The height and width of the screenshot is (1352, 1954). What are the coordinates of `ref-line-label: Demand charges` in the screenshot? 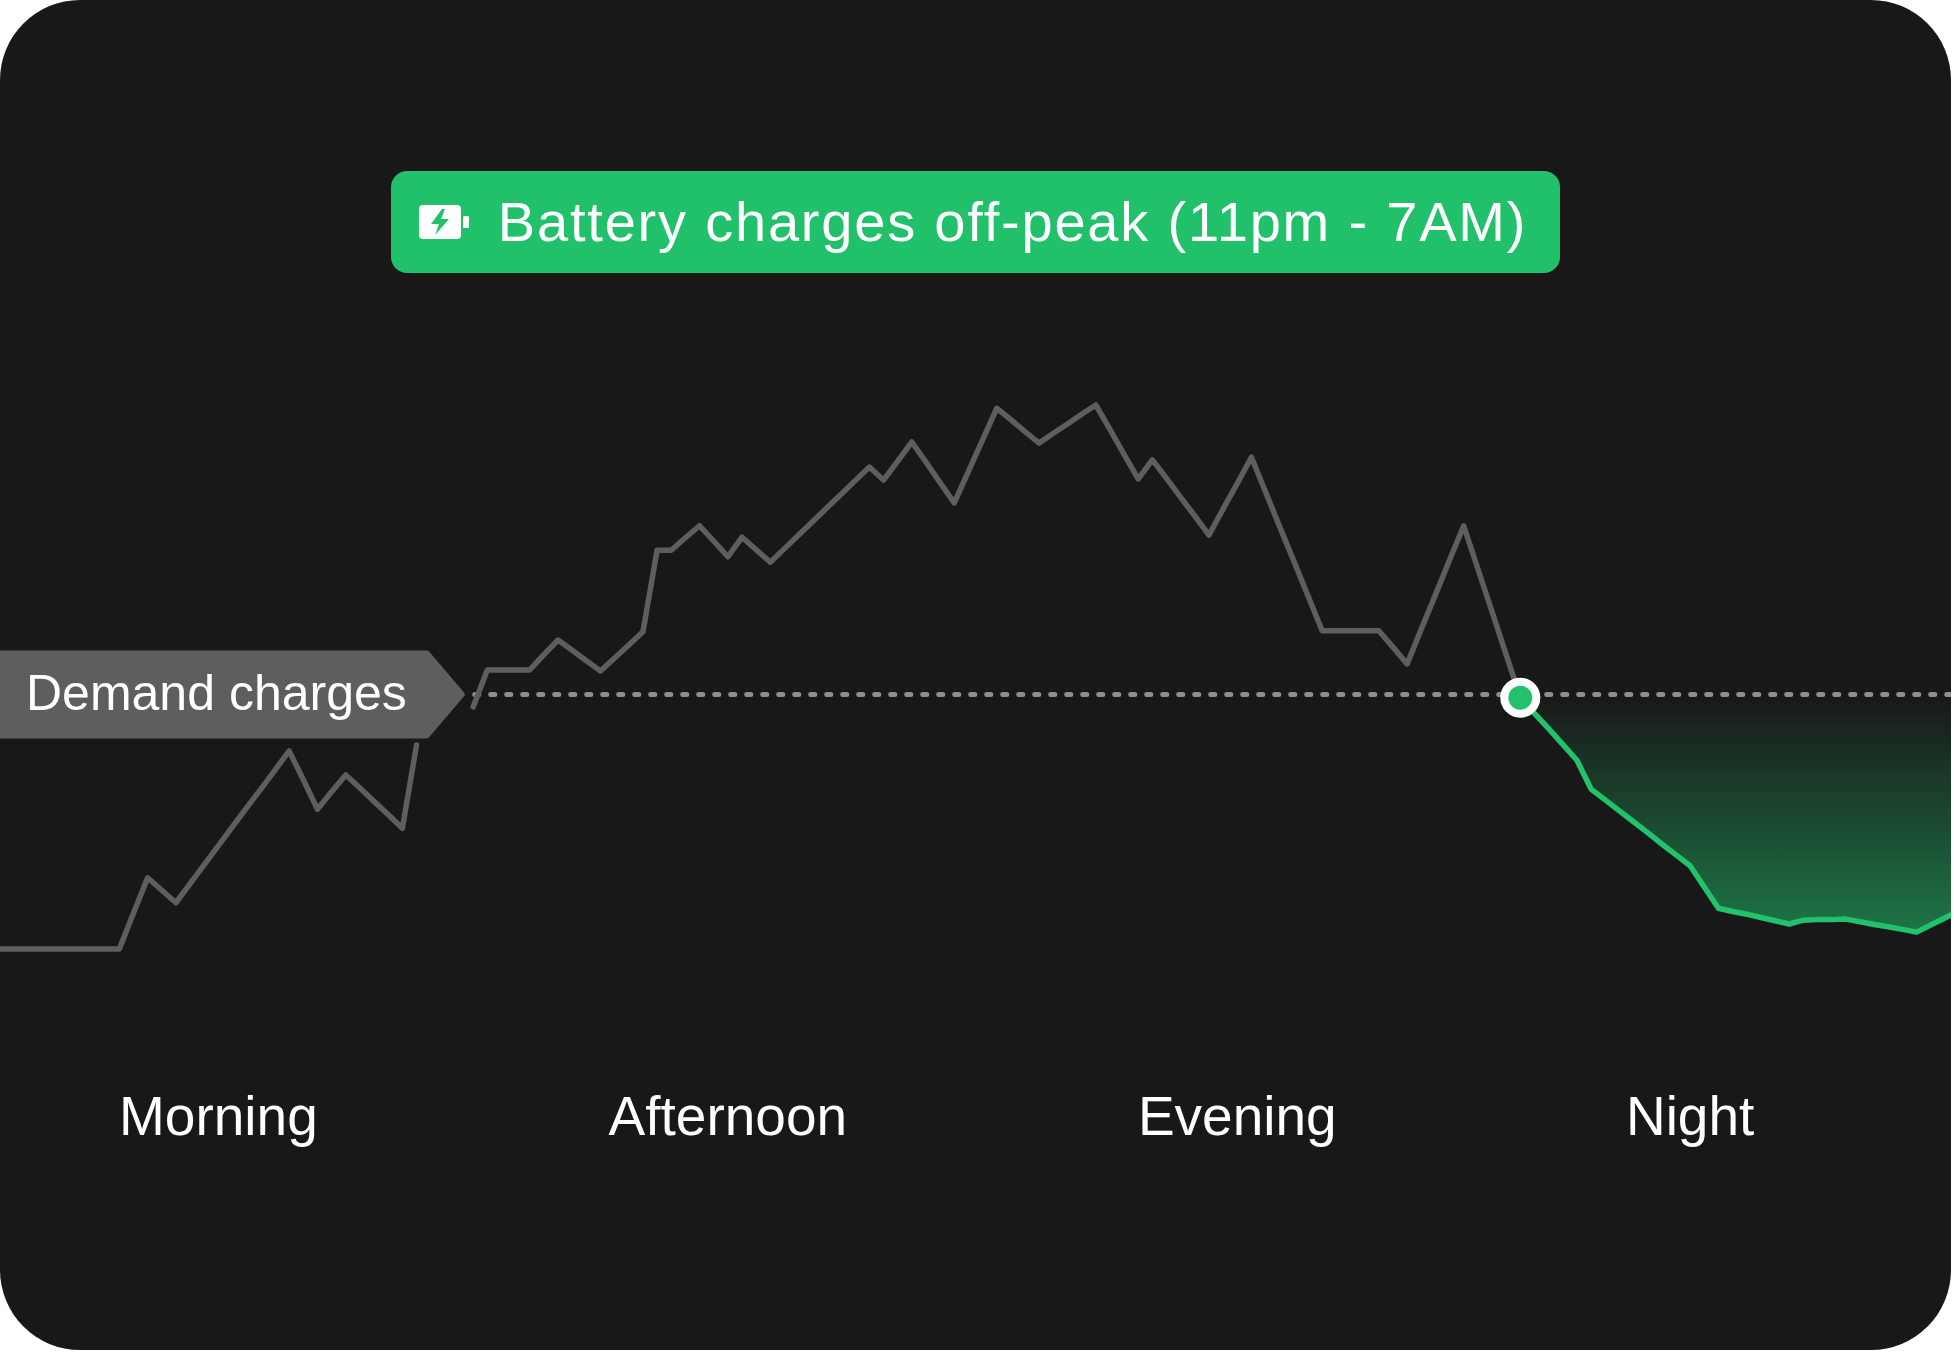 It's located at (216, 693).